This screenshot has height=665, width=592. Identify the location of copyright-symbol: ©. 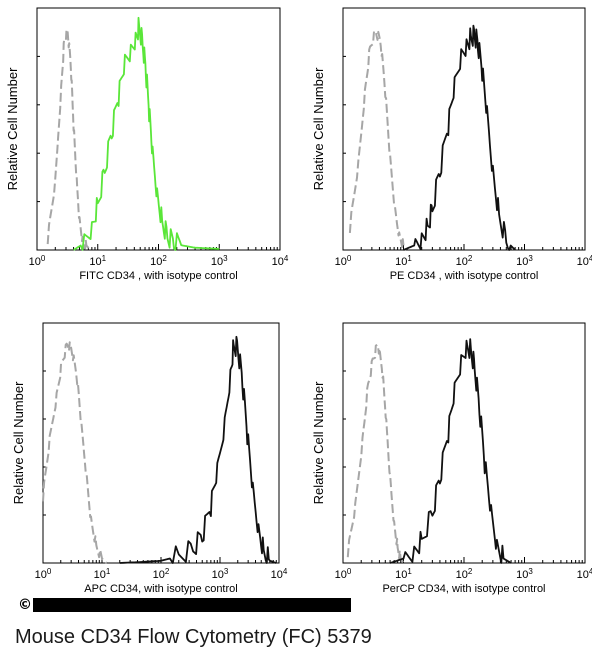
(25, 605).